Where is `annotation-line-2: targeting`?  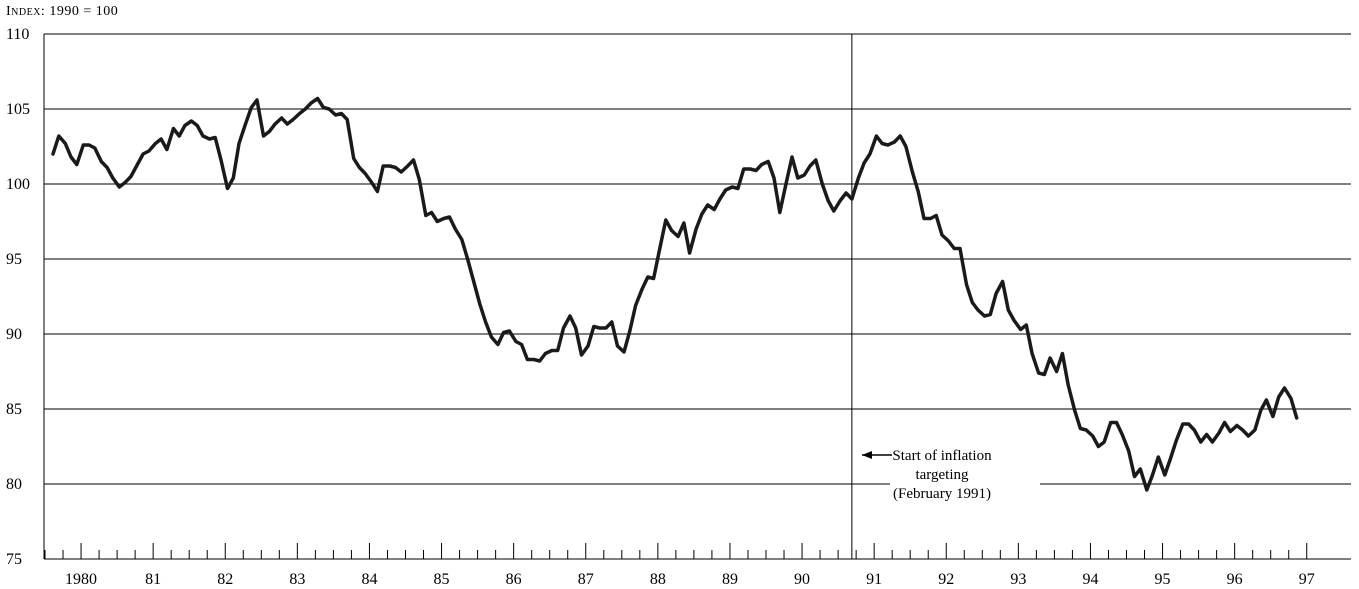 annotation-line-2: targeting is located at coordinates (942, 475).